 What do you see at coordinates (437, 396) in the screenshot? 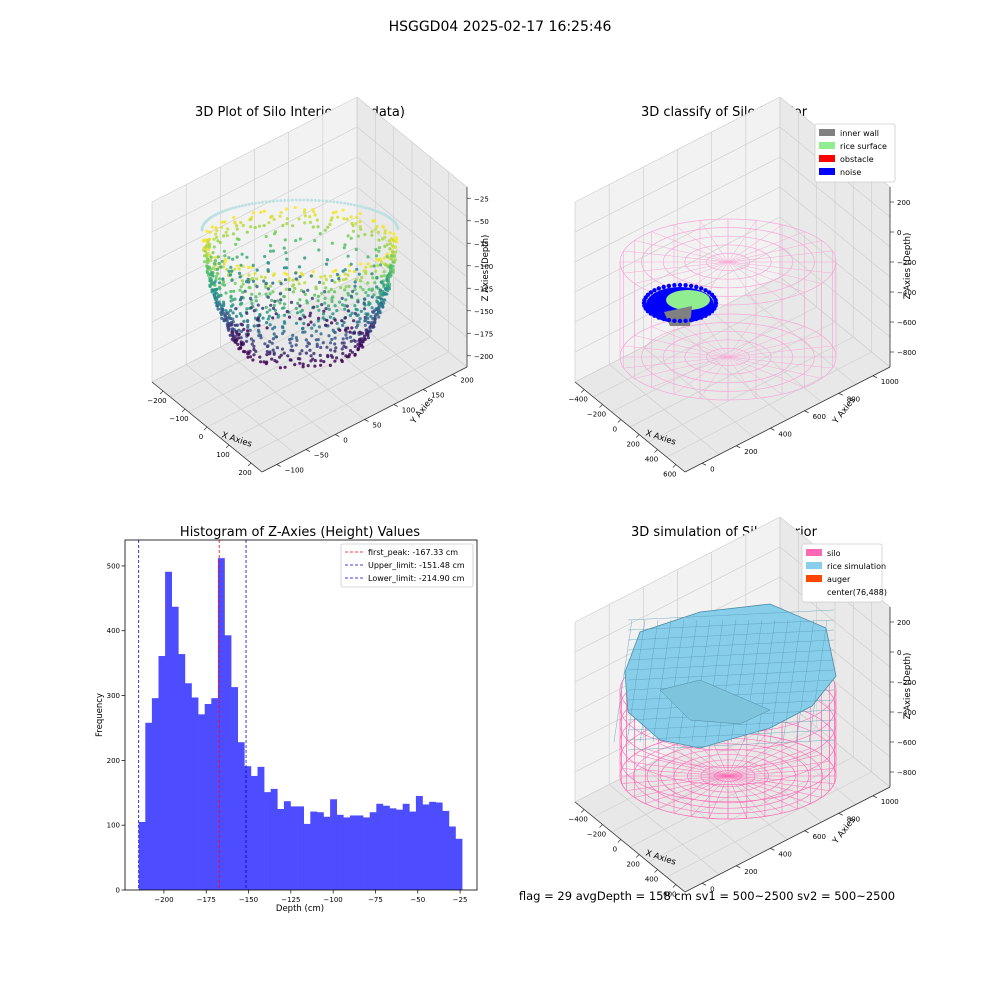
I see `raw-ytick-label: 150` at bounding box center [437, 396].